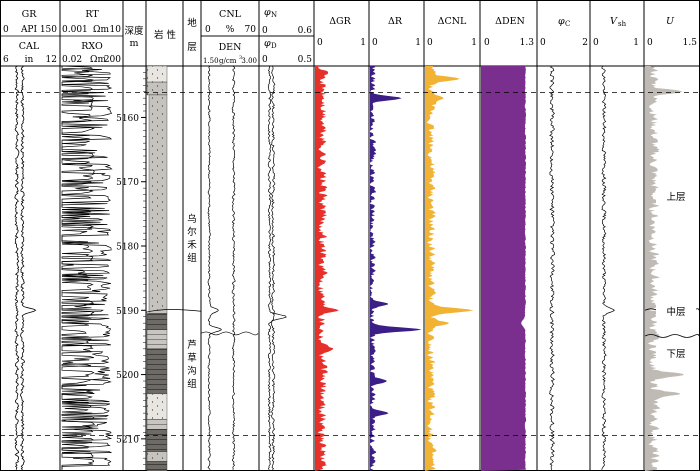 This screenshot has height=471, width=700. I want to click on dr-fill, so click(396, 268).